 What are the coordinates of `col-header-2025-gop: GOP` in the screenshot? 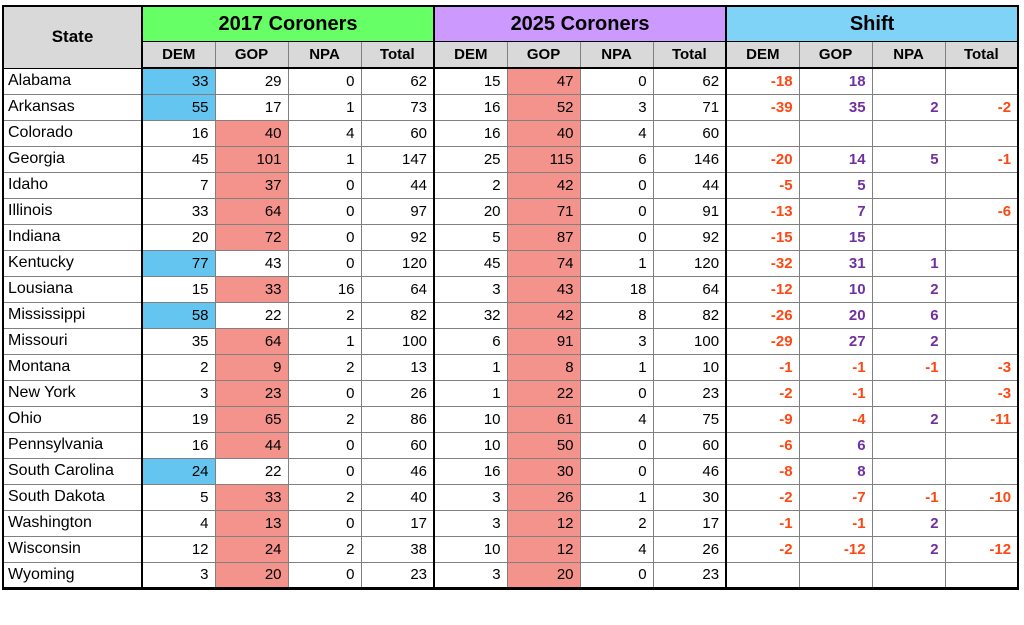 It's located at (543, 55).